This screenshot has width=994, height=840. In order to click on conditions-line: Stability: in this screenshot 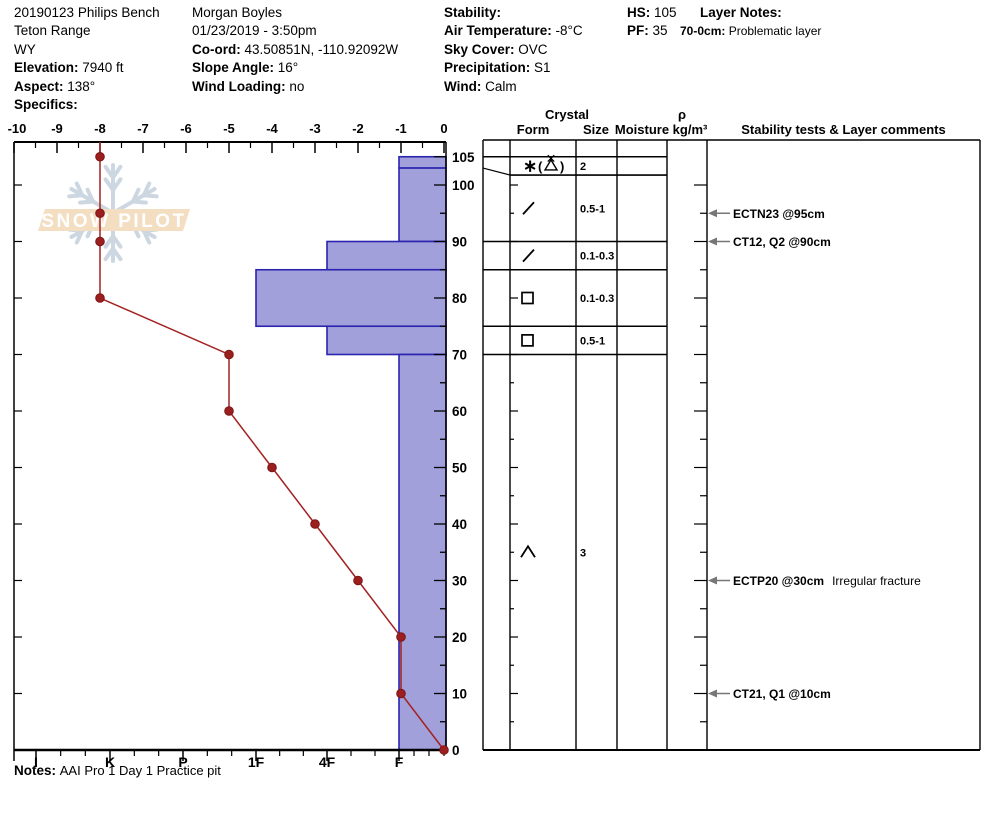, I will do `click(473, 12)`.